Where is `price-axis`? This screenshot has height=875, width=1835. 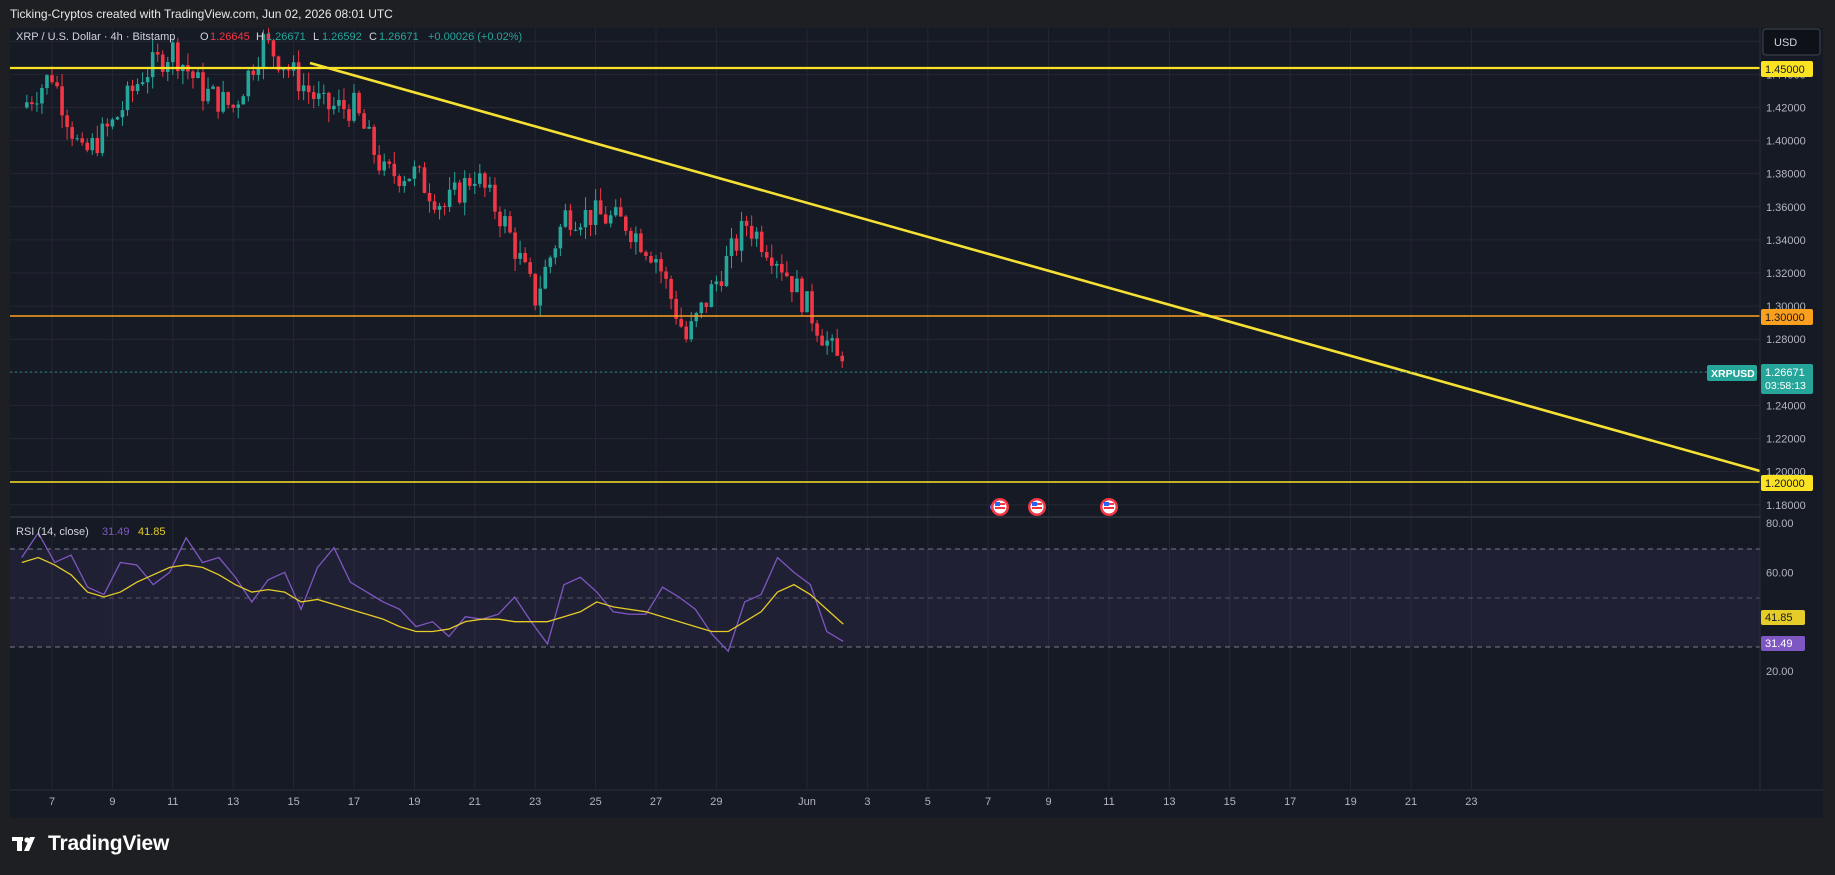
price-axis is located at coordinates (1791, 409).